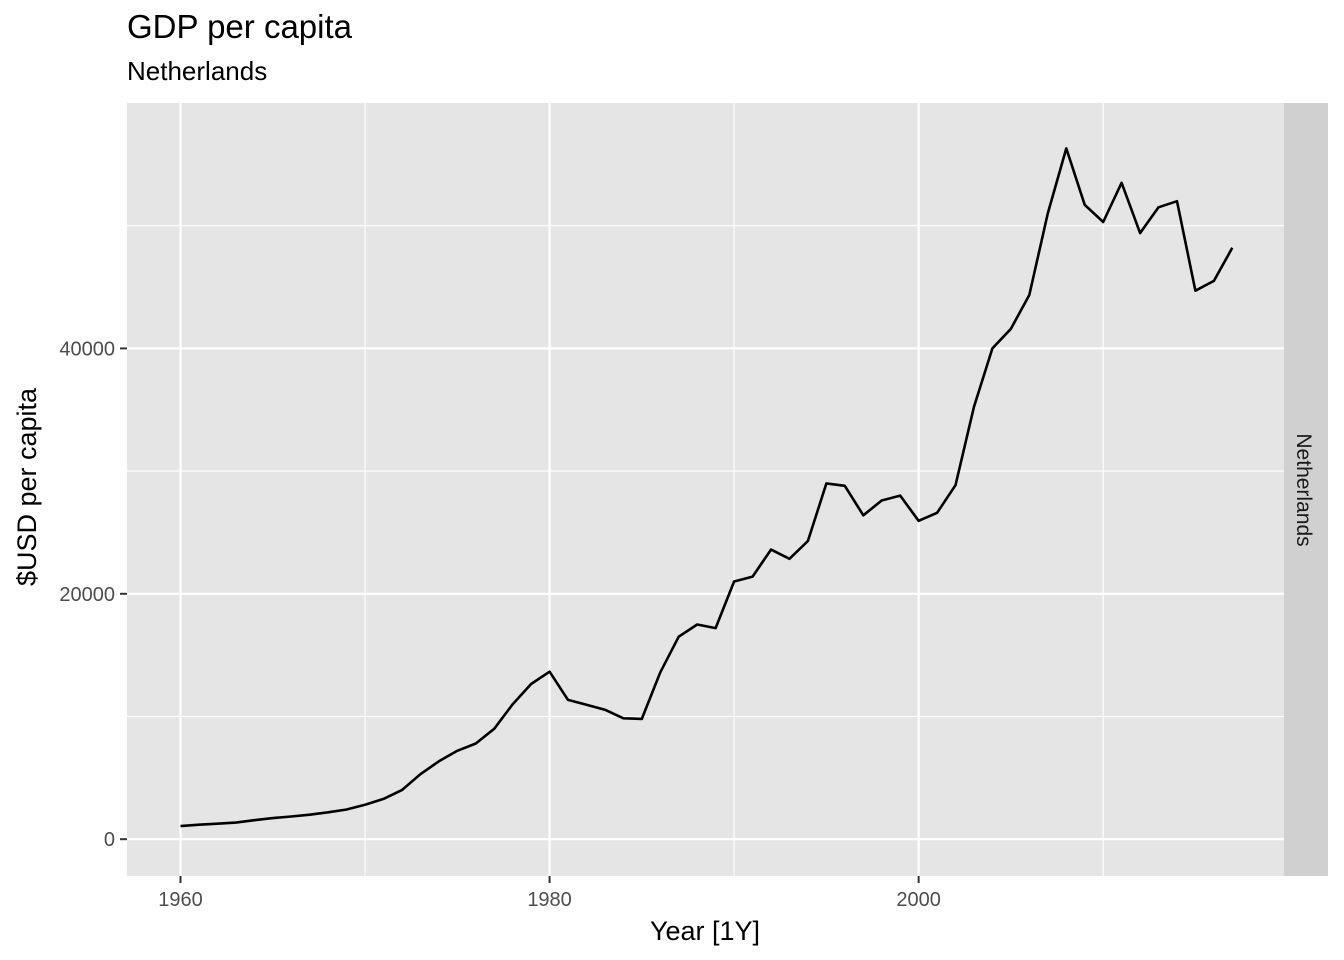 The height and width of the screenshot is (960, 1344). Describe the element at coordinates (87, 349) in the screenshot. I see `y-tick-label: 40000` at that location.